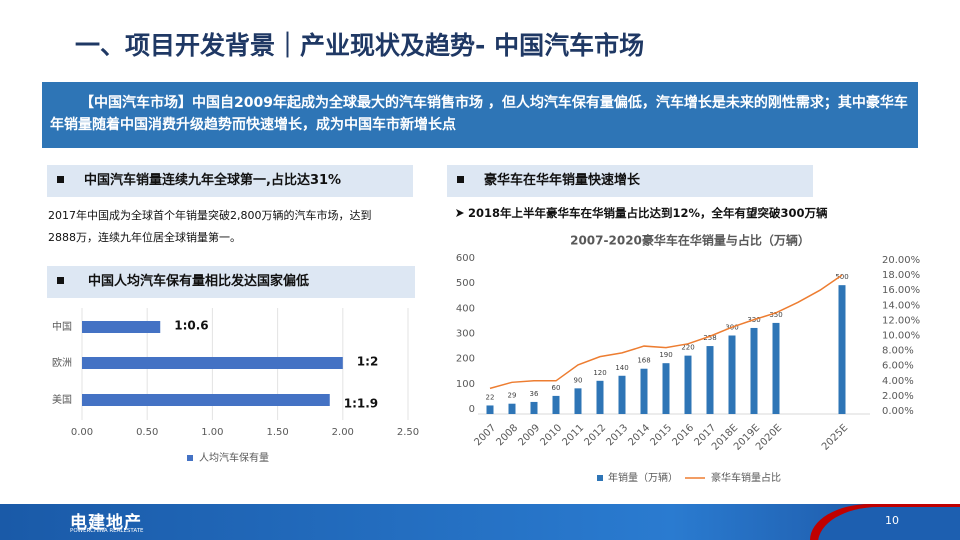  Describe the element at coordinates (665, 355) in the screenshot. I see `data-label: 190` at that location.